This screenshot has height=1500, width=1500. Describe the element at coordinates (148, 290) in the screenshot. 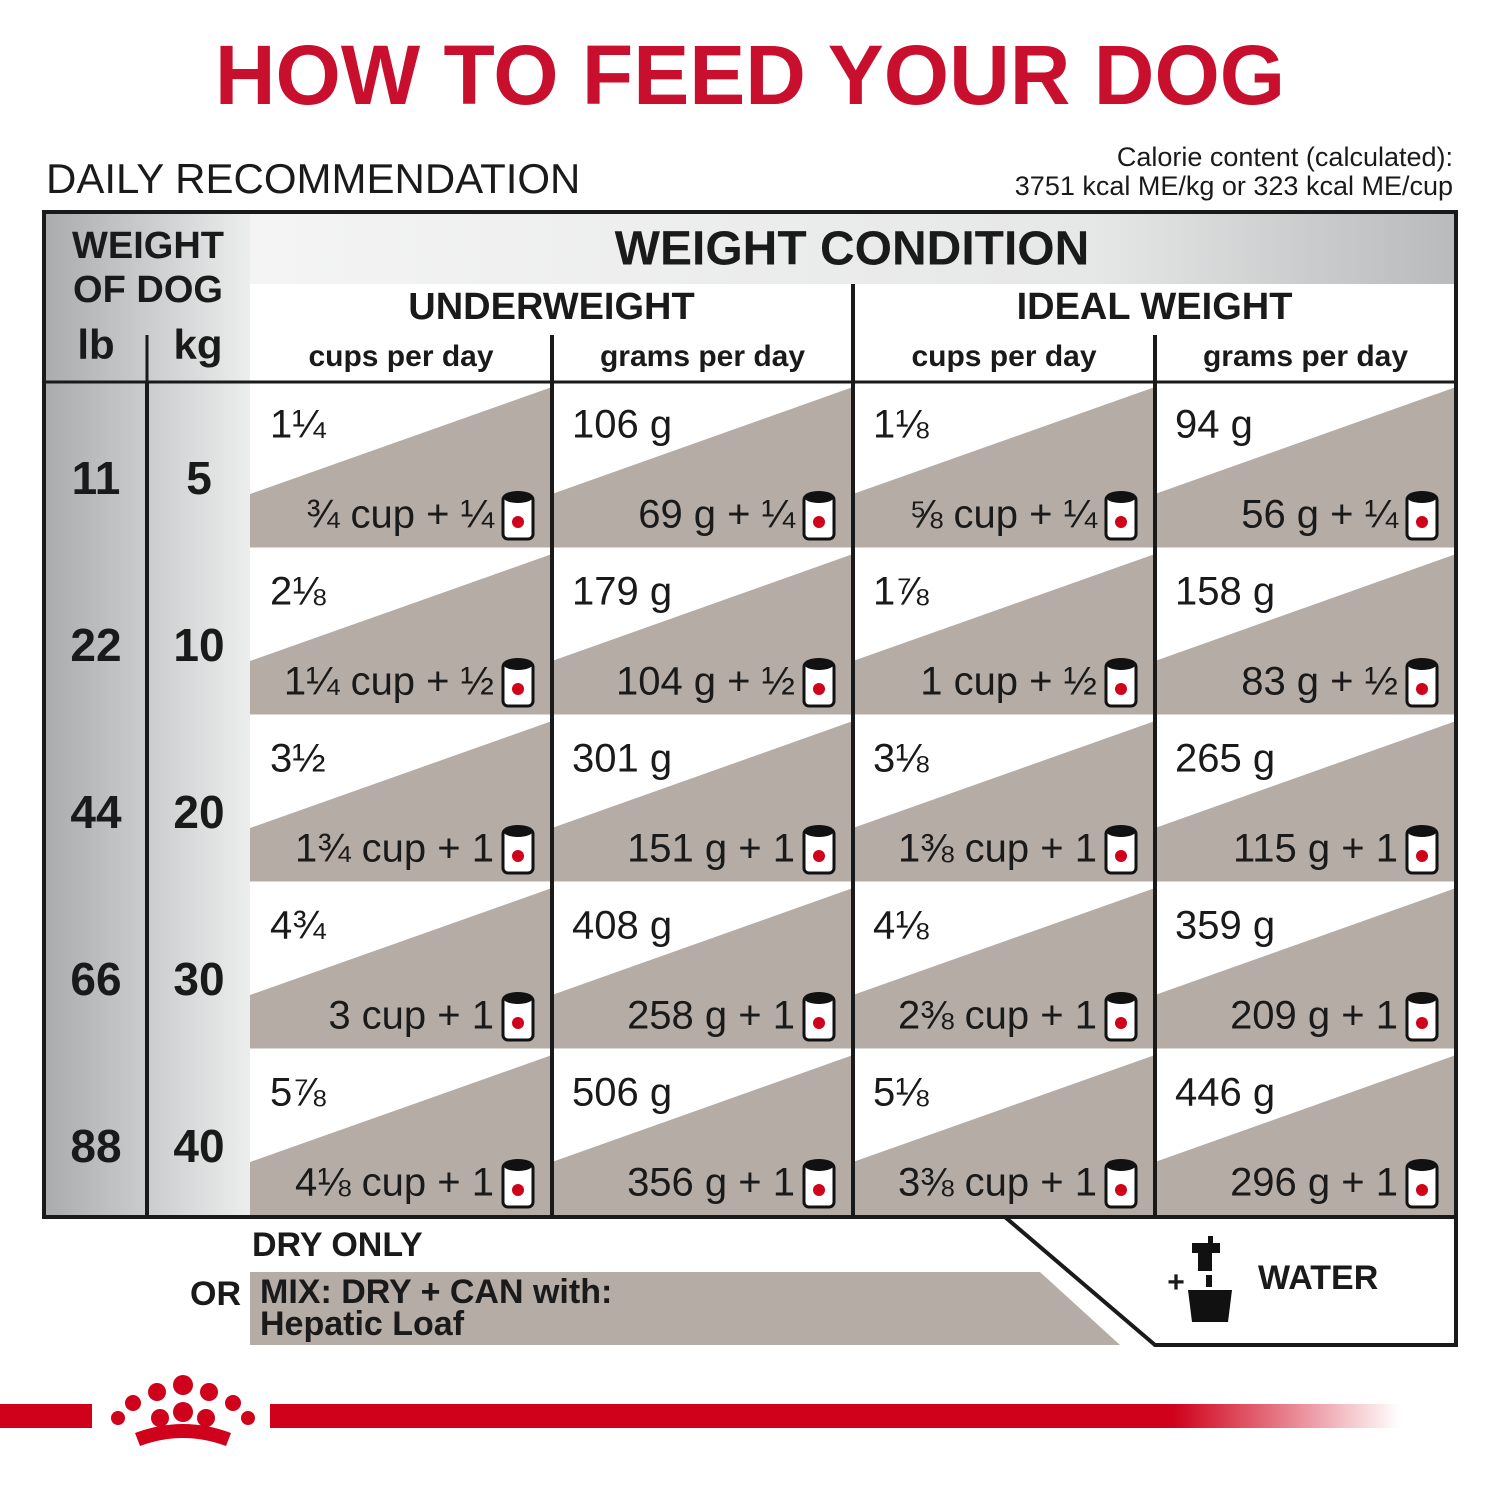

I see `weight-header: OF DOG` at that location.